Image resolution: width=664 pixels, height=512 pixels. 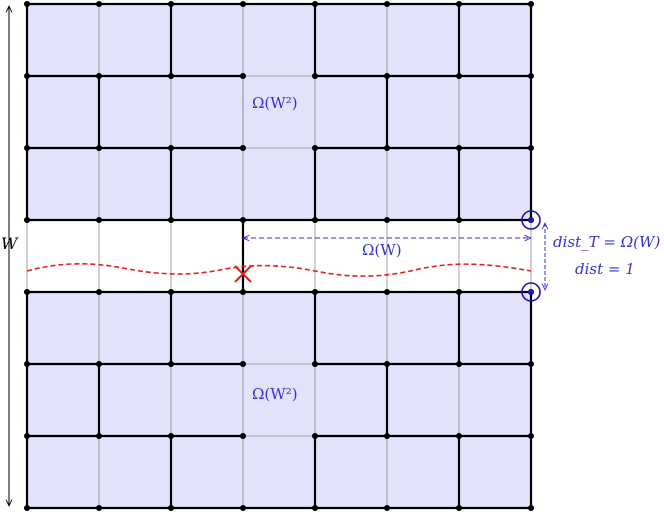 What do you see at coordinates (531, 292) in the screenshot?
I see `terminal-node-bottom` at bounding box center [531, 292].